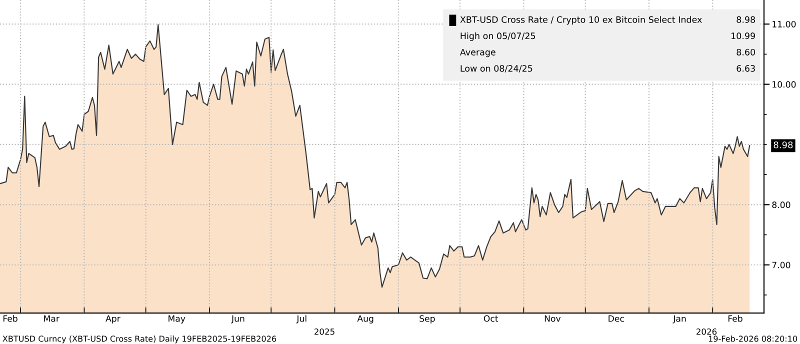 This screenshot has height=344, width=800. I want to click on x-tick-label: Jan, so click(679, 319).